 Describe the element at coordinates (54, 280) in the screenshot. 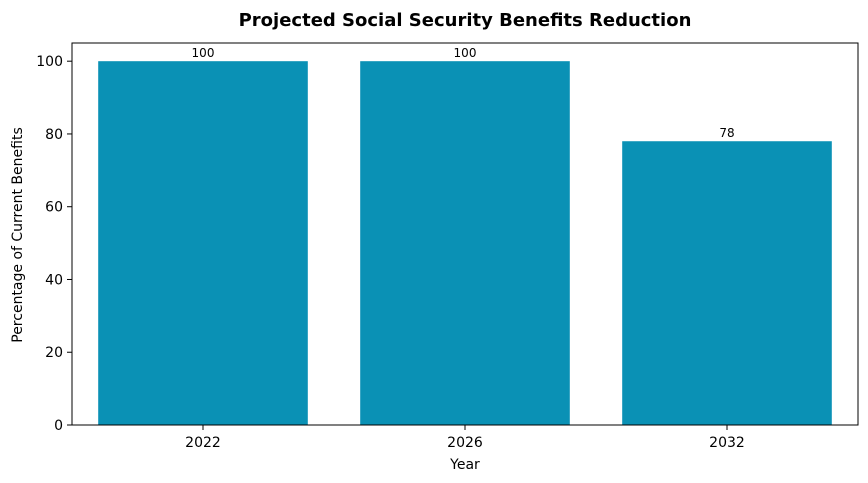

I see `y-tick-label-40: 40` at that location.